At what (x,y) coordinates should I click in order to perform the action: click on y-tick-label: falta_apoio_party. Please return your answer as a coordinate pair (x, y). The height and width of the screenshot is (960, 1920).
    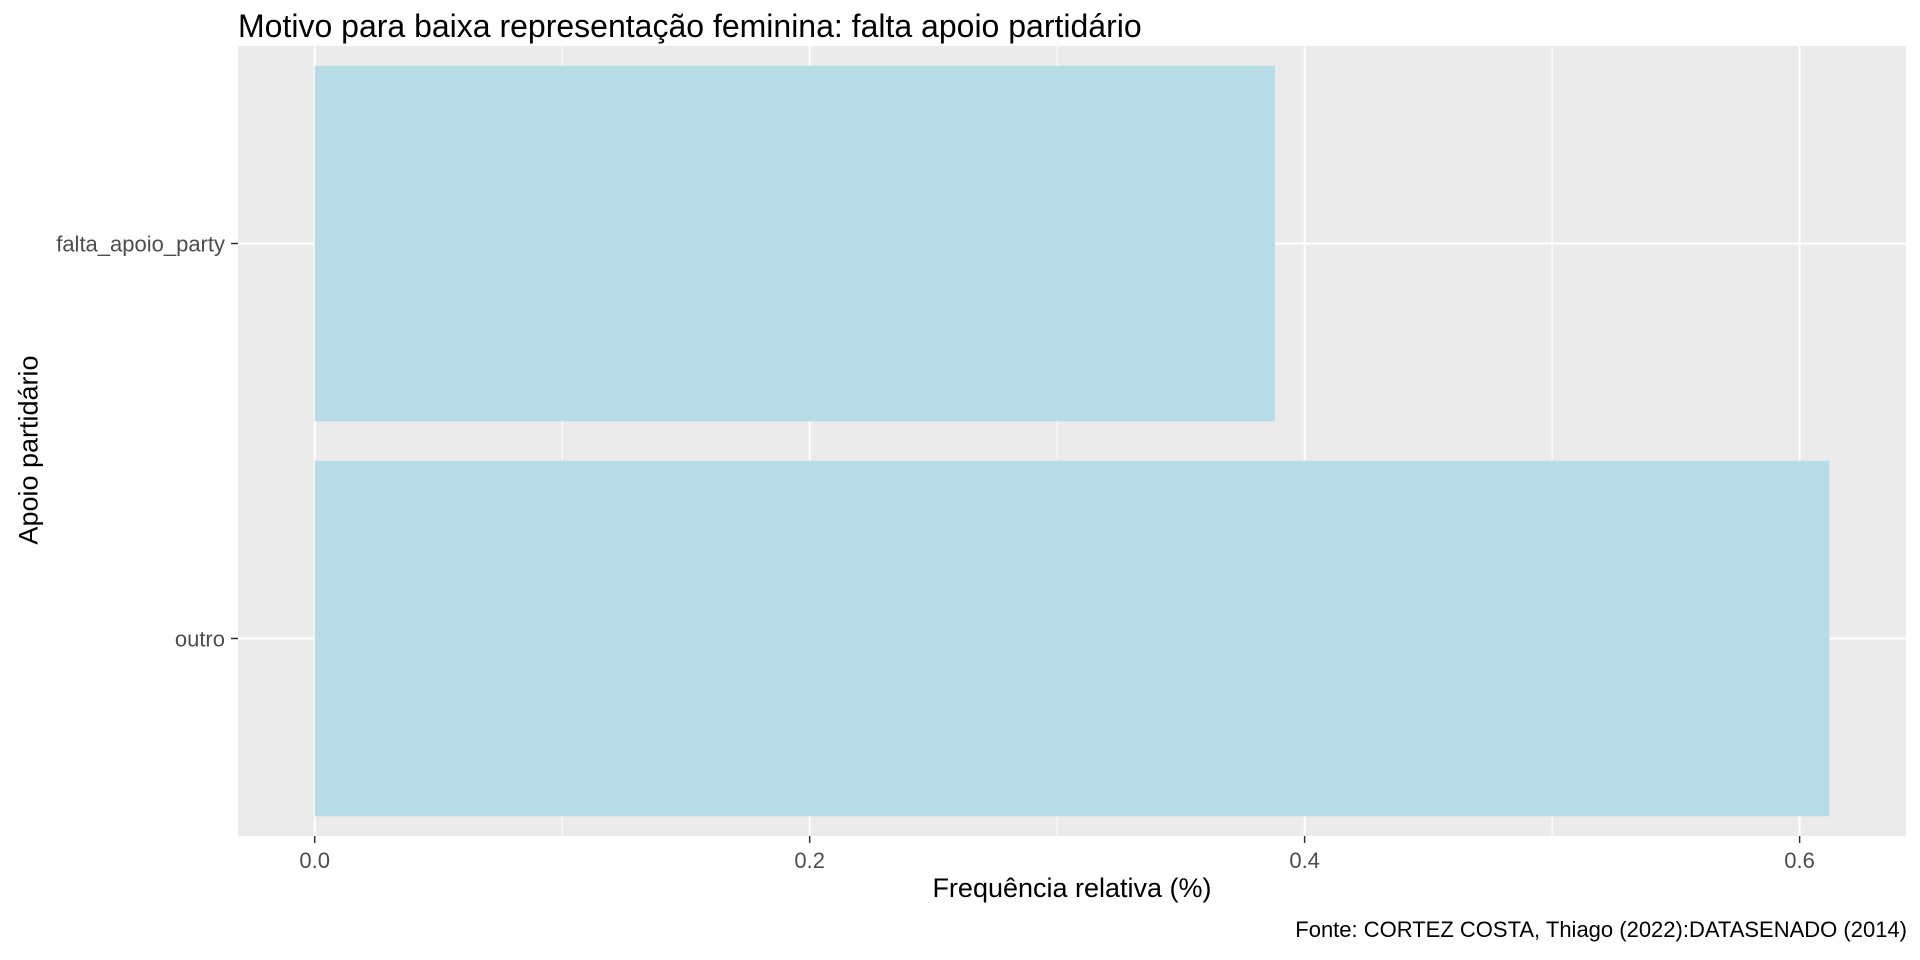
    Looking at the image, I should click on (140, 244).